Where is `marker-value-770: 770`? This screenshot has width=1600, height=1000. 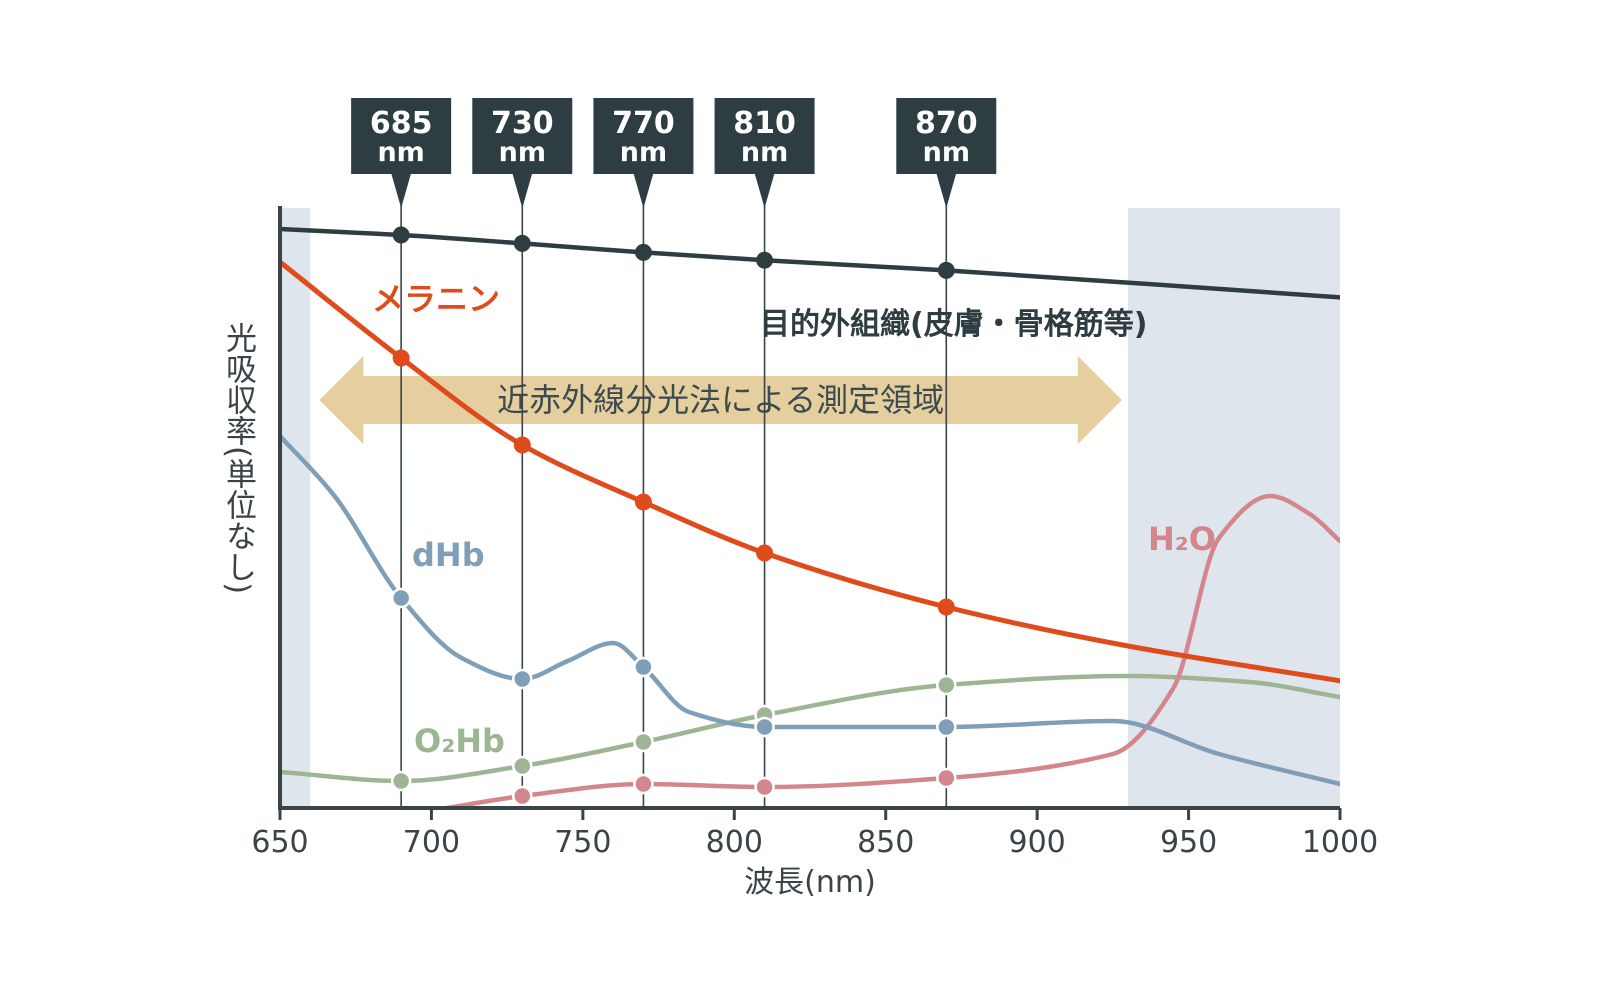 marker-value-770: 770 is located at coordinates (643, 123).